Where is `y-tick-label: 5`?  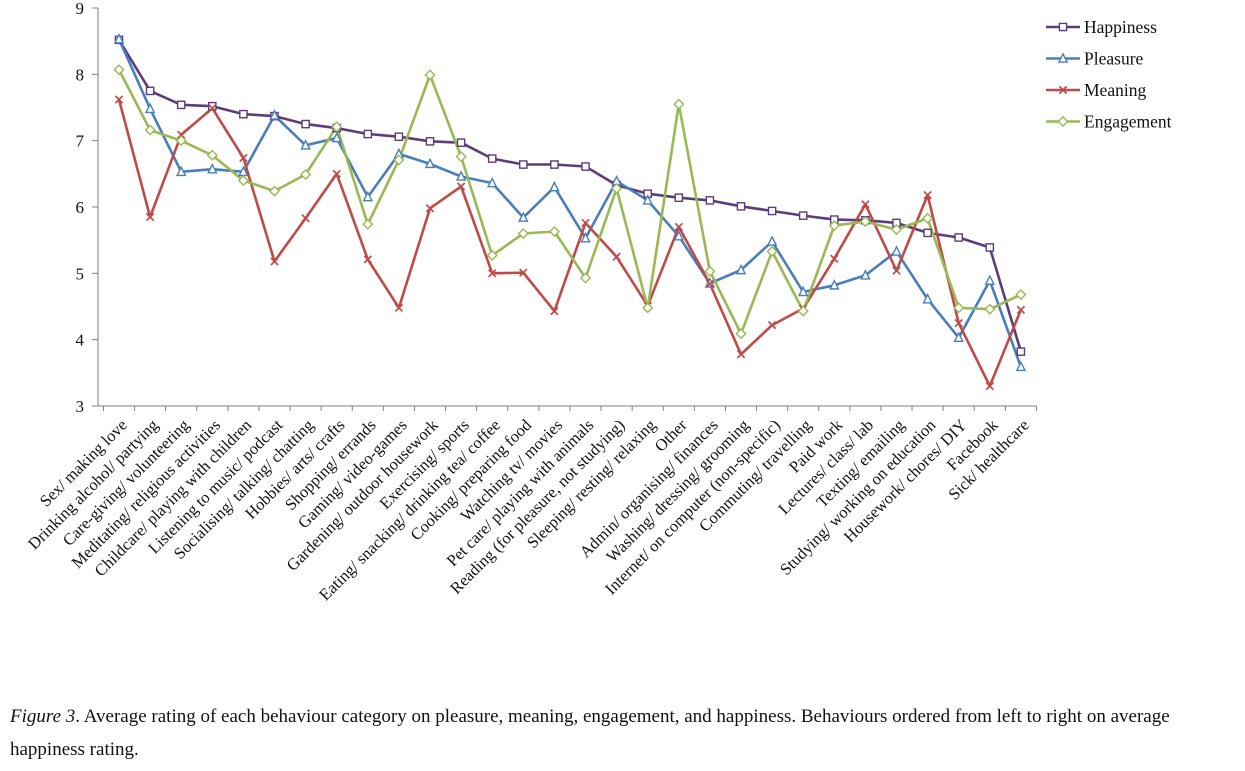 y-tick-label: 5 is located at coordinates (80, 273).